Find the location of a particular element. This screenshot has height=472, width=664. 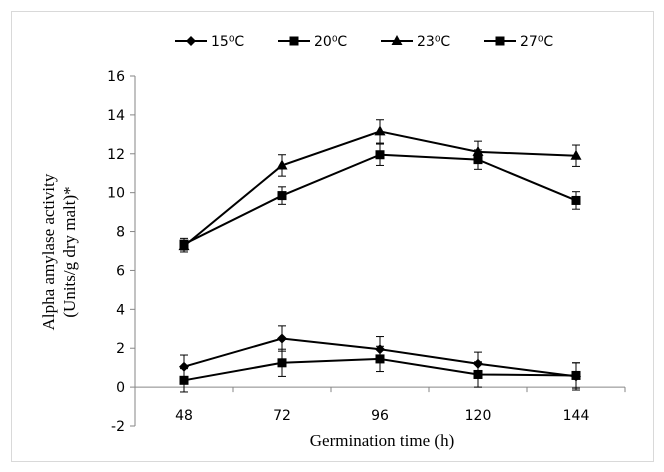

legend-item-3: 23⁰C is located at coordinates (415, 42).